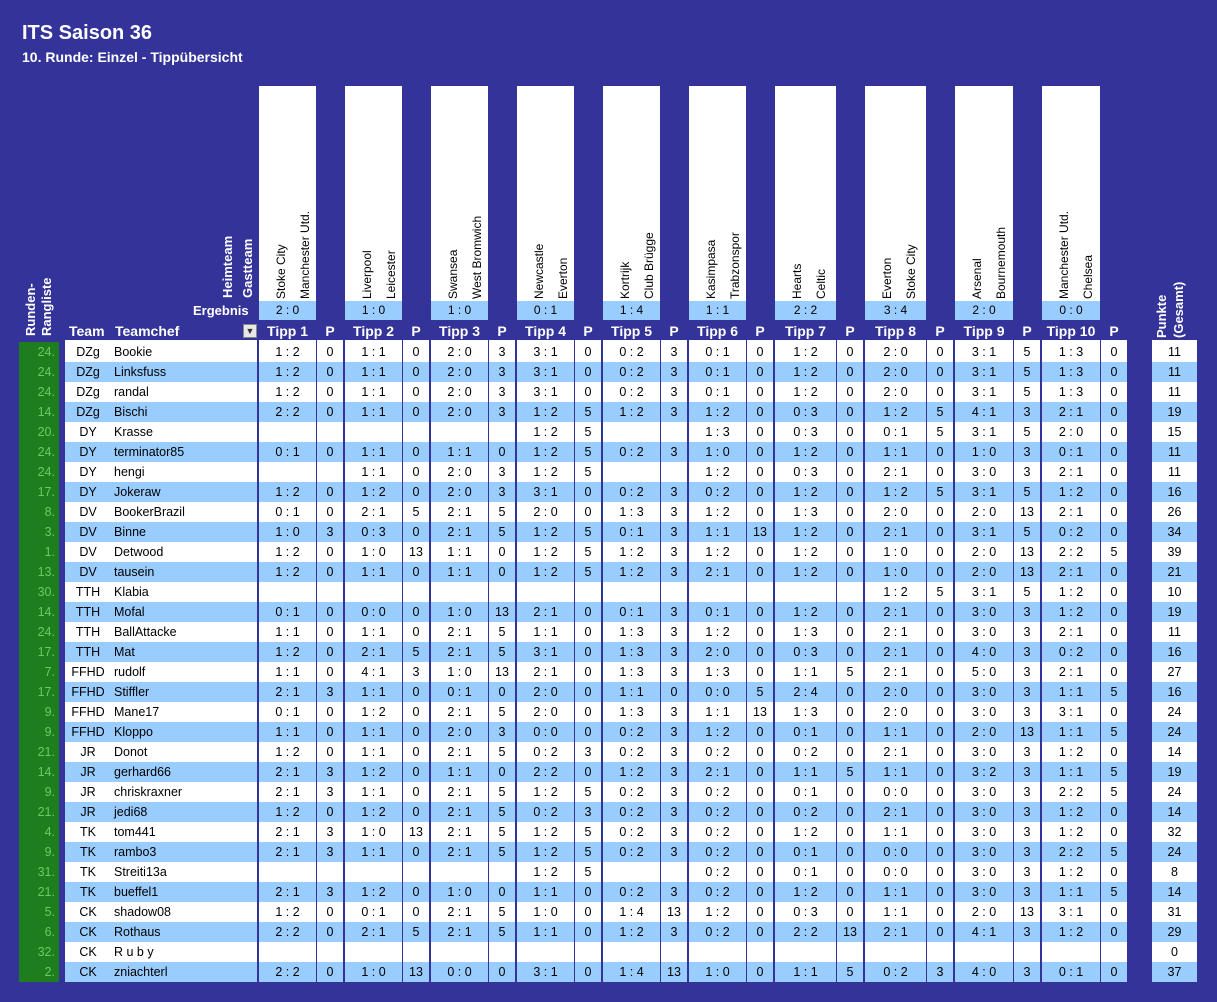 This screenshot has width=1217, height=1002. What do you see at coordinates (717, 972) in the screenshot?
I see `tipp-cell: 1 : 0` at bounding box center [717, 972].